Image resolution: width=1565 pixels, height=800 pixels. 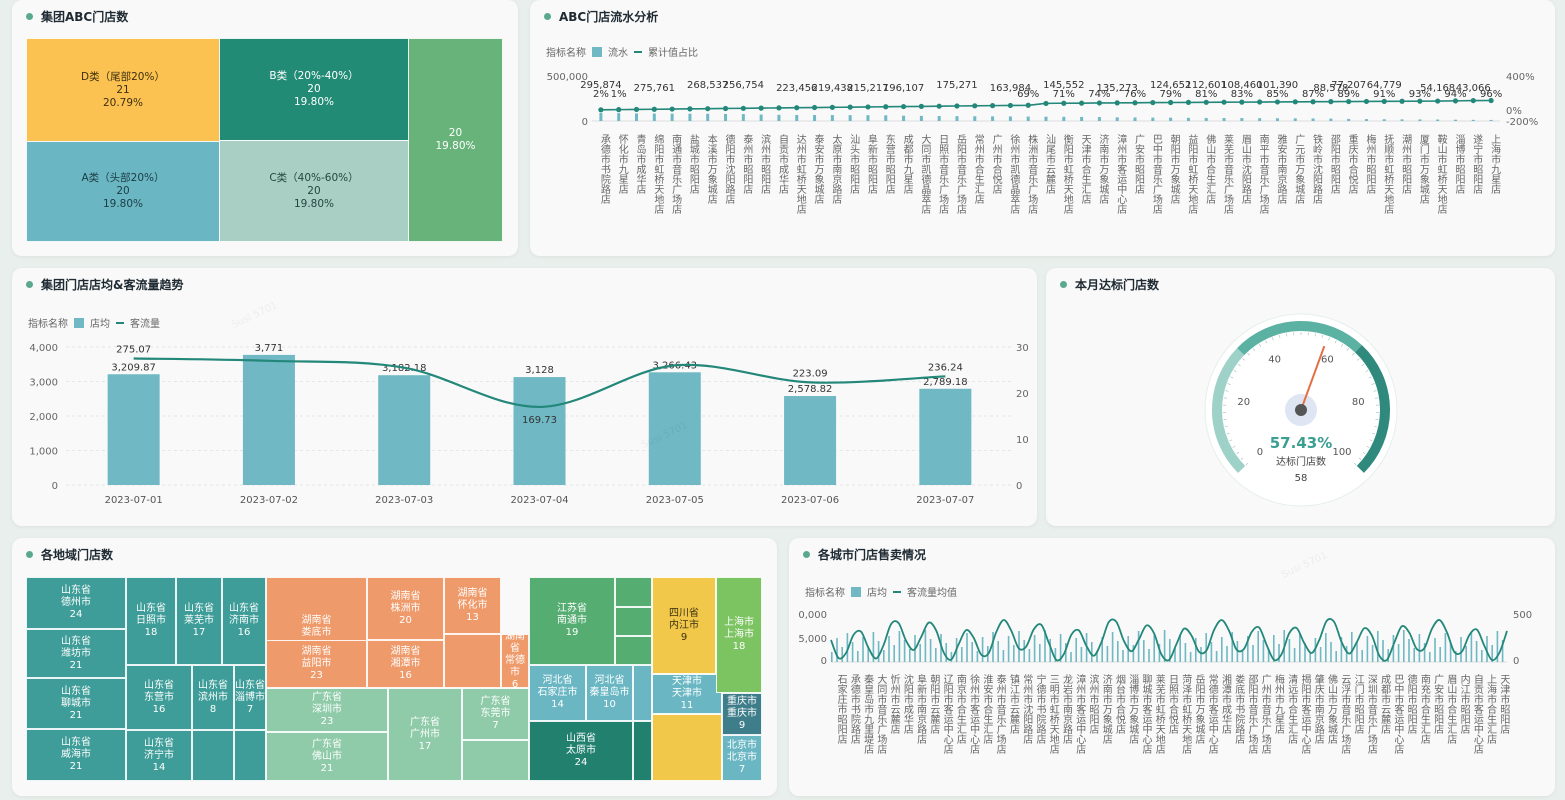 What do you see at coordinates (123, 90) in the screenshot?
I see `treemap-cell-d-class: D类（尾部20%） 21 20.79%` at bounding box center [123, 90].